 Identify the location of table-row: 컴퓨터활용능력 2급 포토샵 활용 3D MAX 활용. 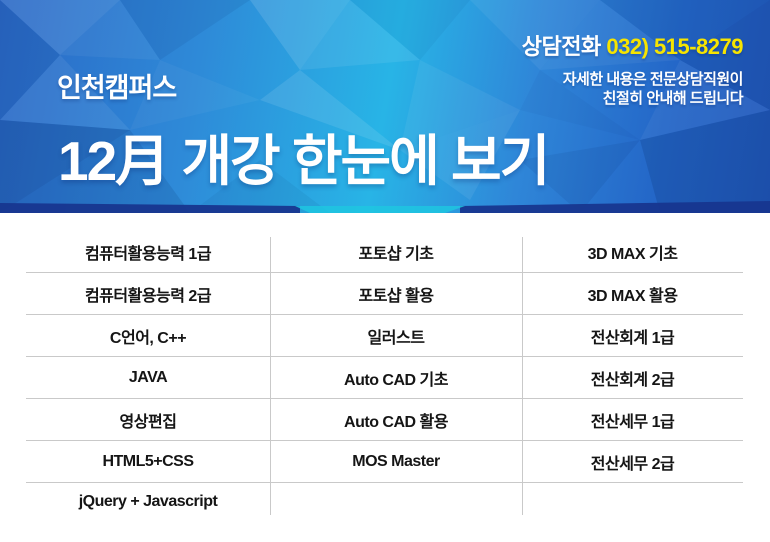
(384, 294).